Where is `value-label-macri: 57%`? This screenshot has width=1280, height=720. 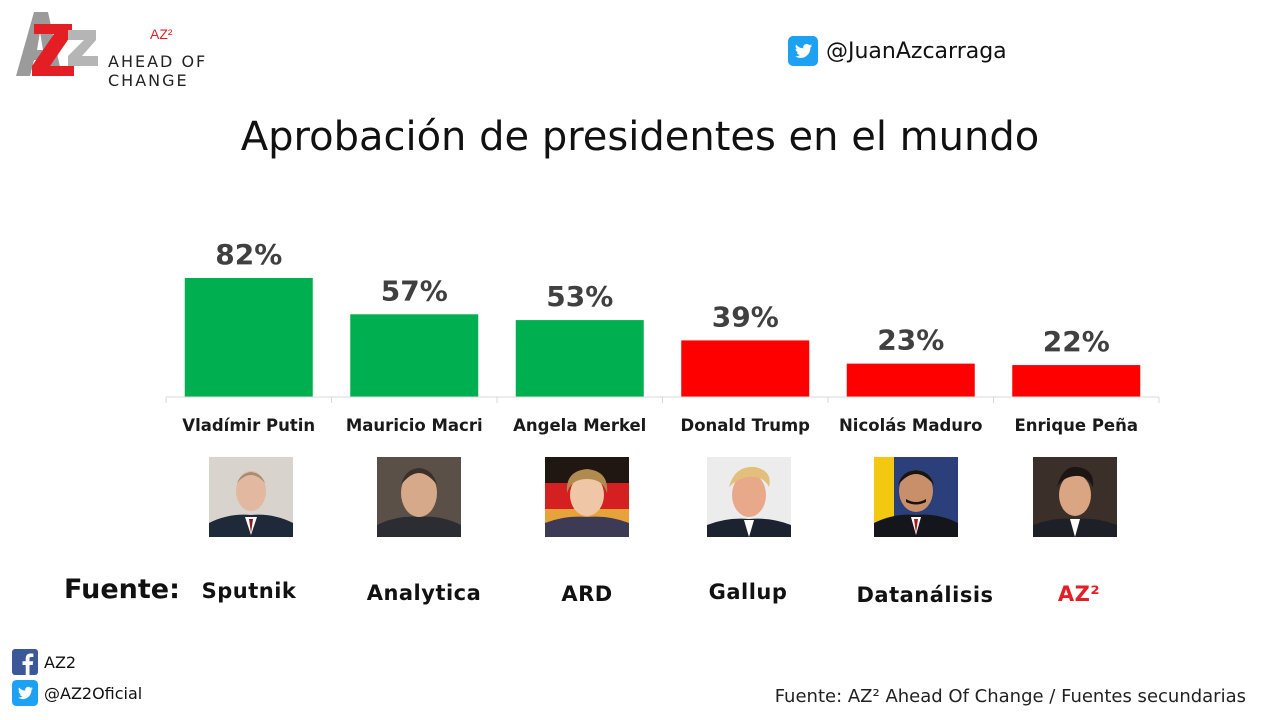
value-label-macri: 57% is located at coordinates (414, 290).